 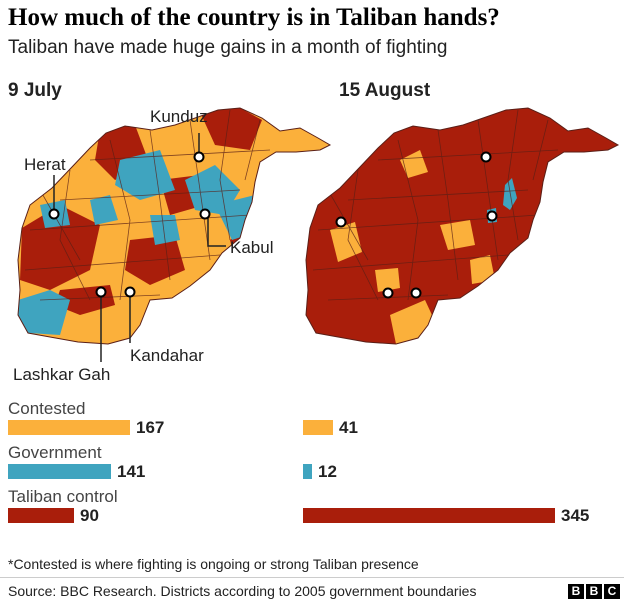 What do you see at coordinates (385, 90) in the screenshot?
I see `date-label-august: 15 August` at bounding box center [385, 90].